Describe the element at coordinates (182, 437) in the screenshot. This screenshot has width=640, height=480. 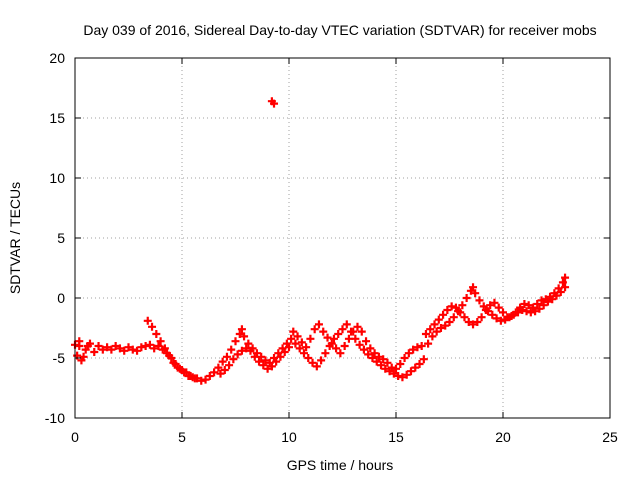
I see `x-tick-label: 5` at that location.